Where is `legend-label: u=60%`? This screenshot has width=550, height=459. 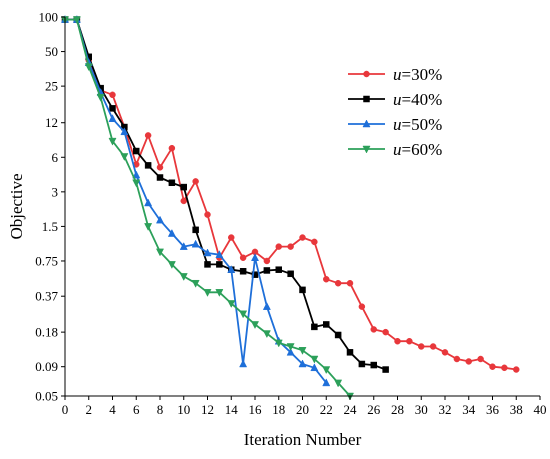 legend-label: u=60% is located at coordinates (417, 149).